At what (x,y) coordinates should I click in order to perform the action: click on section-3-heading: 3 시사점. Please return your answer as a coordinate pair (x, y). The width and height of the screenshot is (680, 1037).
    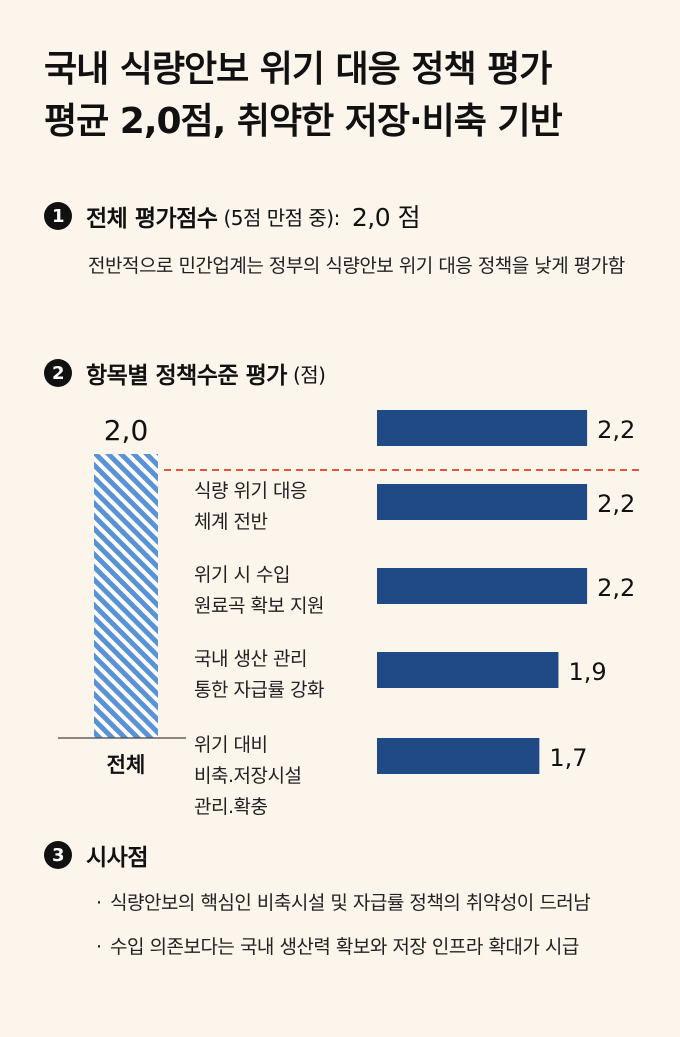
    Looking at the image, I should click on (96, 855).